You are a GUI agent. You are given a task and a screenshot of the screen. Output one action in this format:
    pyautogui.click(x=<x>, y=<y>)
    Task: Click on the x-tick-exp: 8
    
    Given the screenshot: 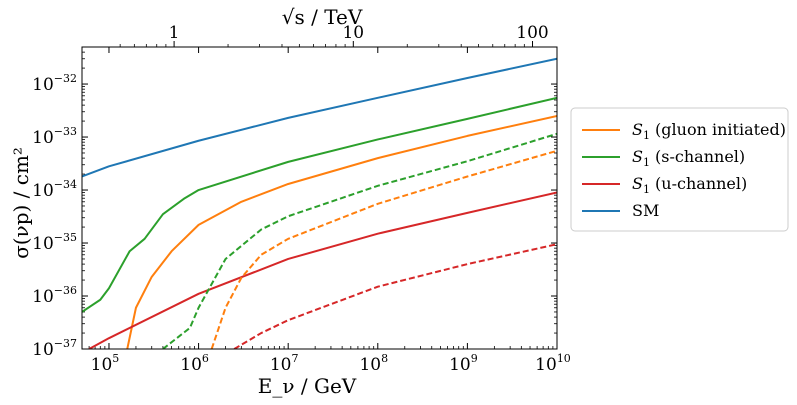 What is the action you would take?
    pyautogui.click(x=384, y=358)
    